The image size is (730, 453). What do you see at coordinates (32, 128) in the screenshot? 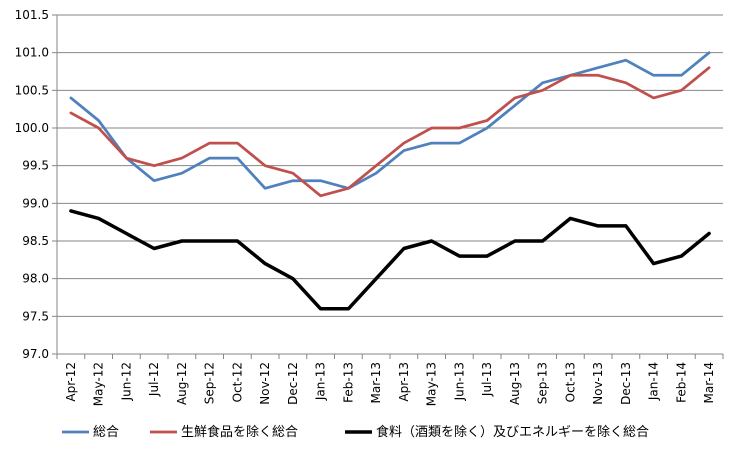
I see `y-tick-label: 100.0` at bounding box center [32, 128].